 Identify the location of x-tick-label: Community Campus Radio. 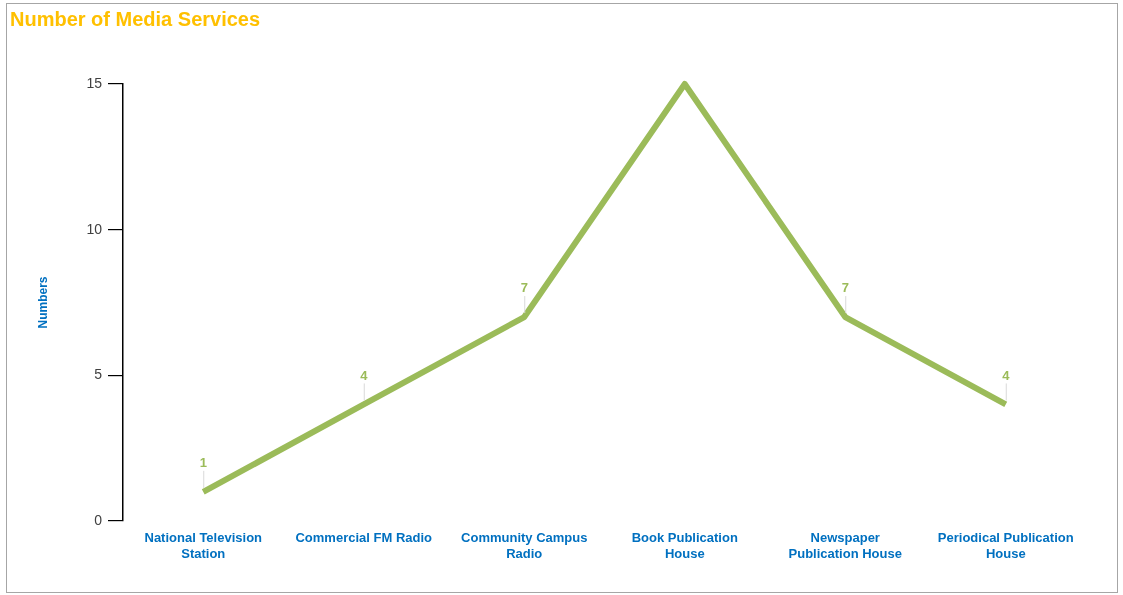
(524, 545).